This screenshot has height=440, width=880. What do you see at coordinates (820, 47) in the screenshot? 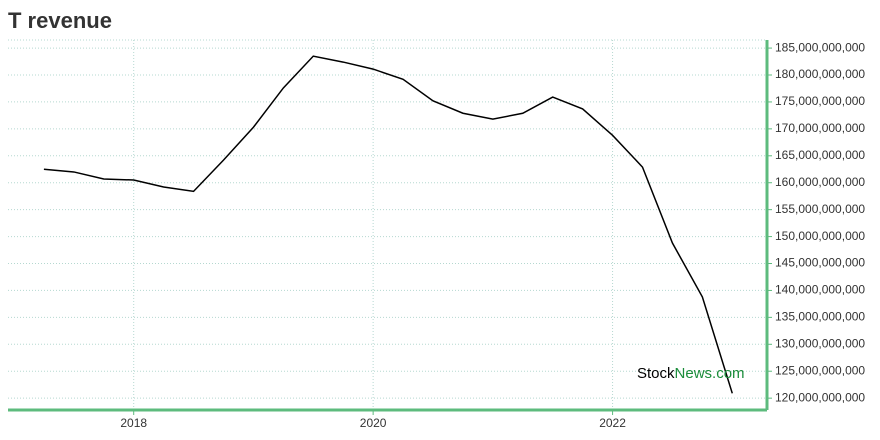
I see `y-tick-label: 185,000,000,000` at bounding box center [820, 47].